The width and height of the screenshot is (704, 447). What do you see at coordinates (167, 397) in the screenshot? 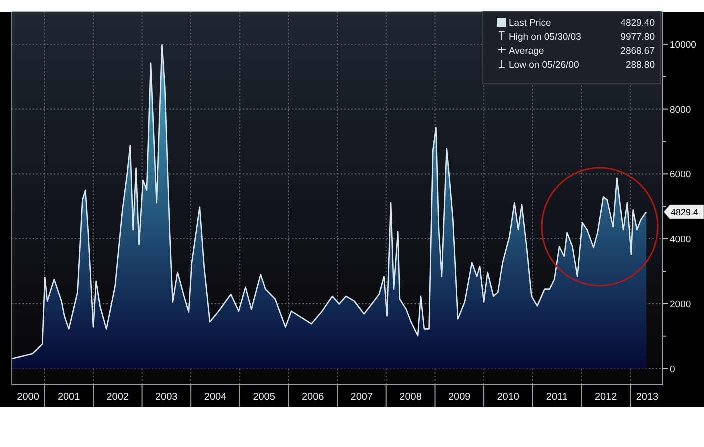
I see `x-tick-label: 2003` at bounding box center [167, 397].